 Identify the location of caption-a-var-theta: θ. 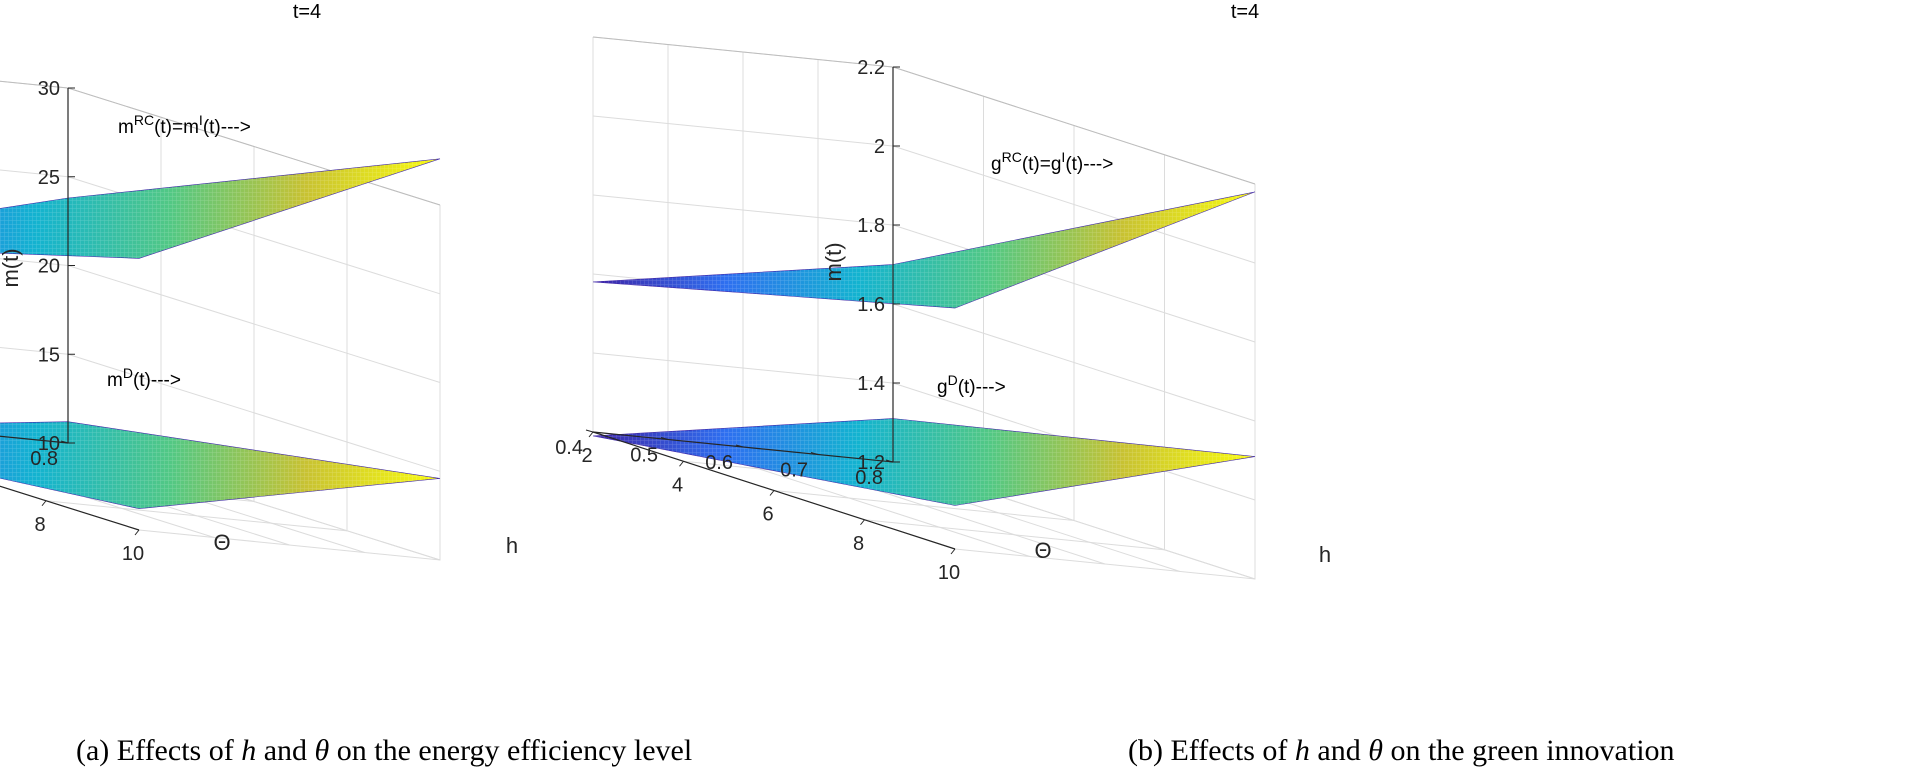
(322, 750).